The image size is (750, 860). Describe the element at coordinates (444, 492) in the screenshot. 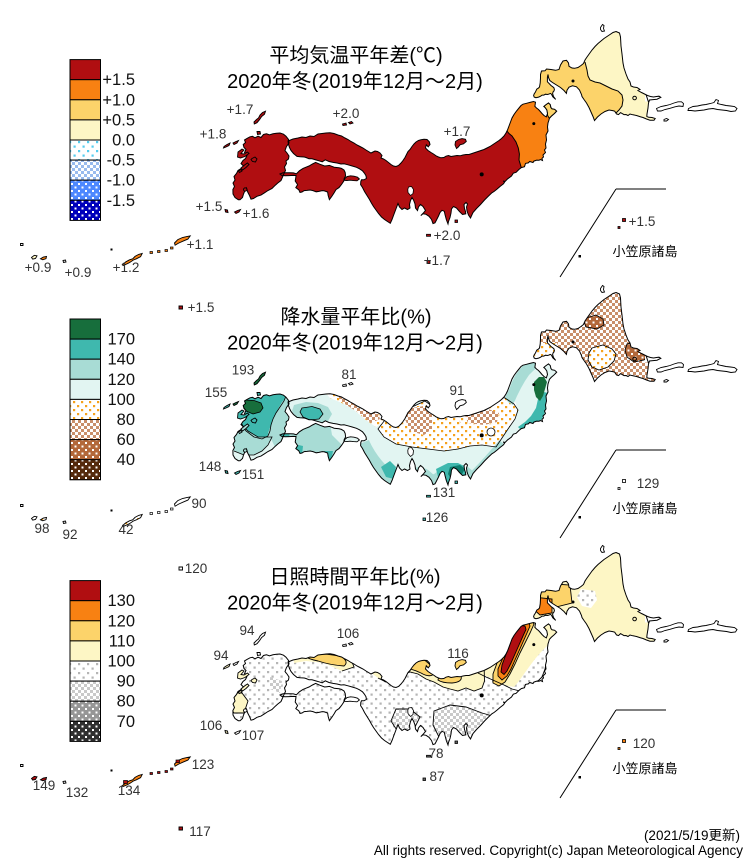

I see `svg-text: 131` at that location.